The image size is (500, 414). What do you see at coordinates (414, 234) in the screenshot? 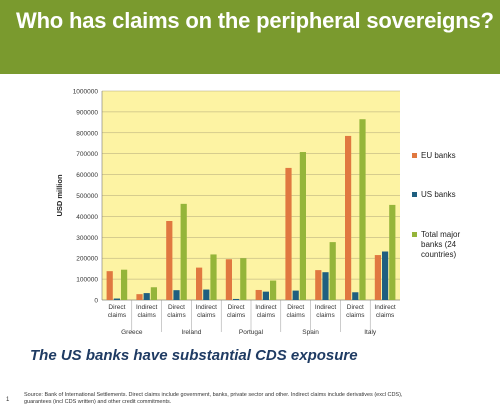
I see `legend-swatch-total-major-banks` at bounding box center [414, 234].